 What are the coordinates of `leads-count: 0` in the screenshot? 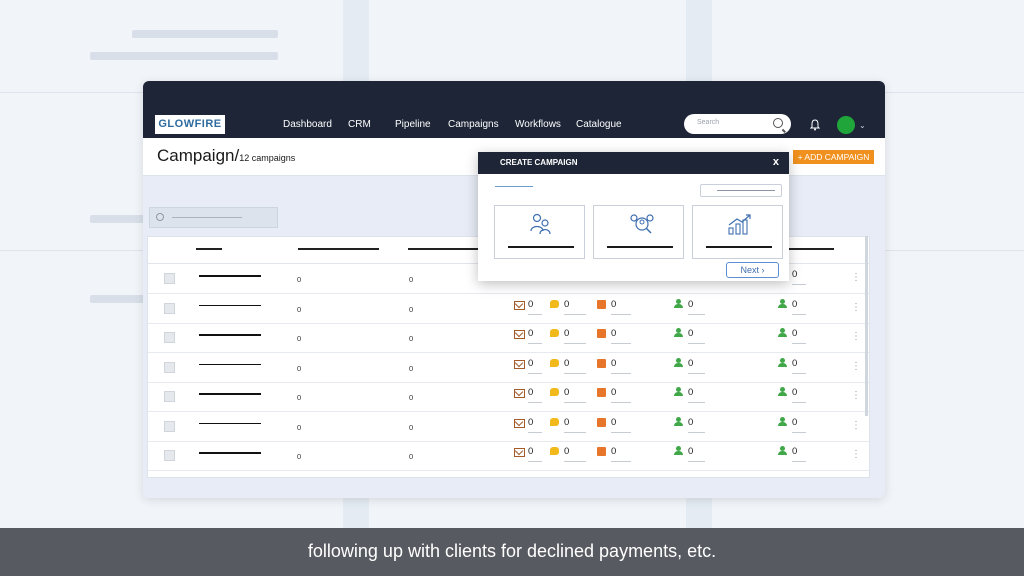 It's located at (795, 392).